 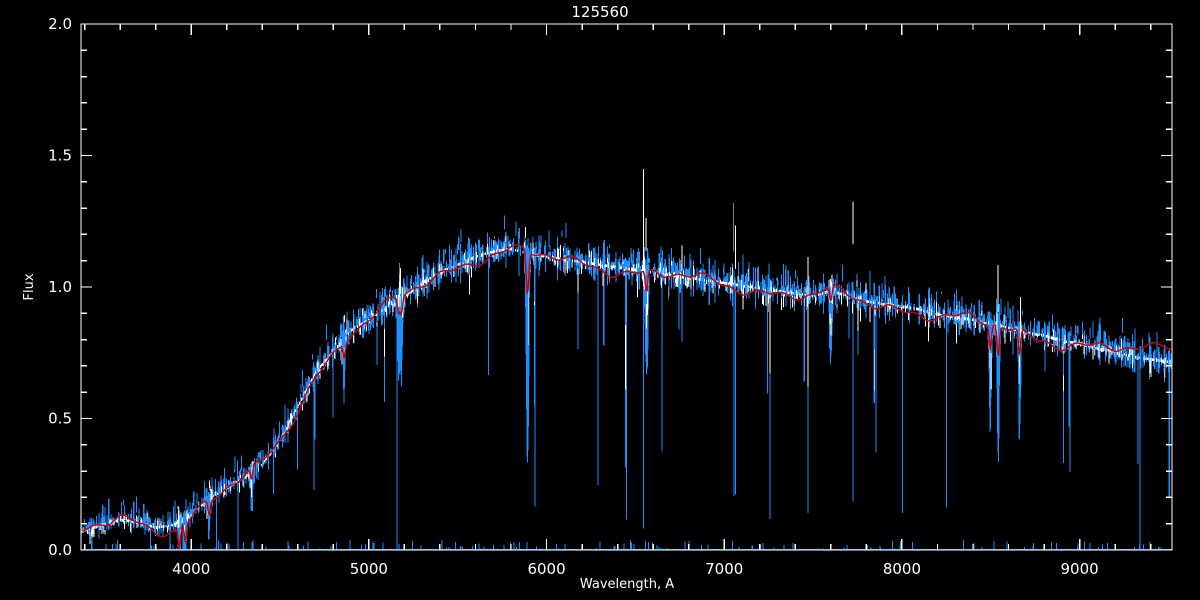 What do you see at coordinates (60, 156) in the screenshot?
I see `y-tick-label: 1.5` at bounding box center [60, 156].